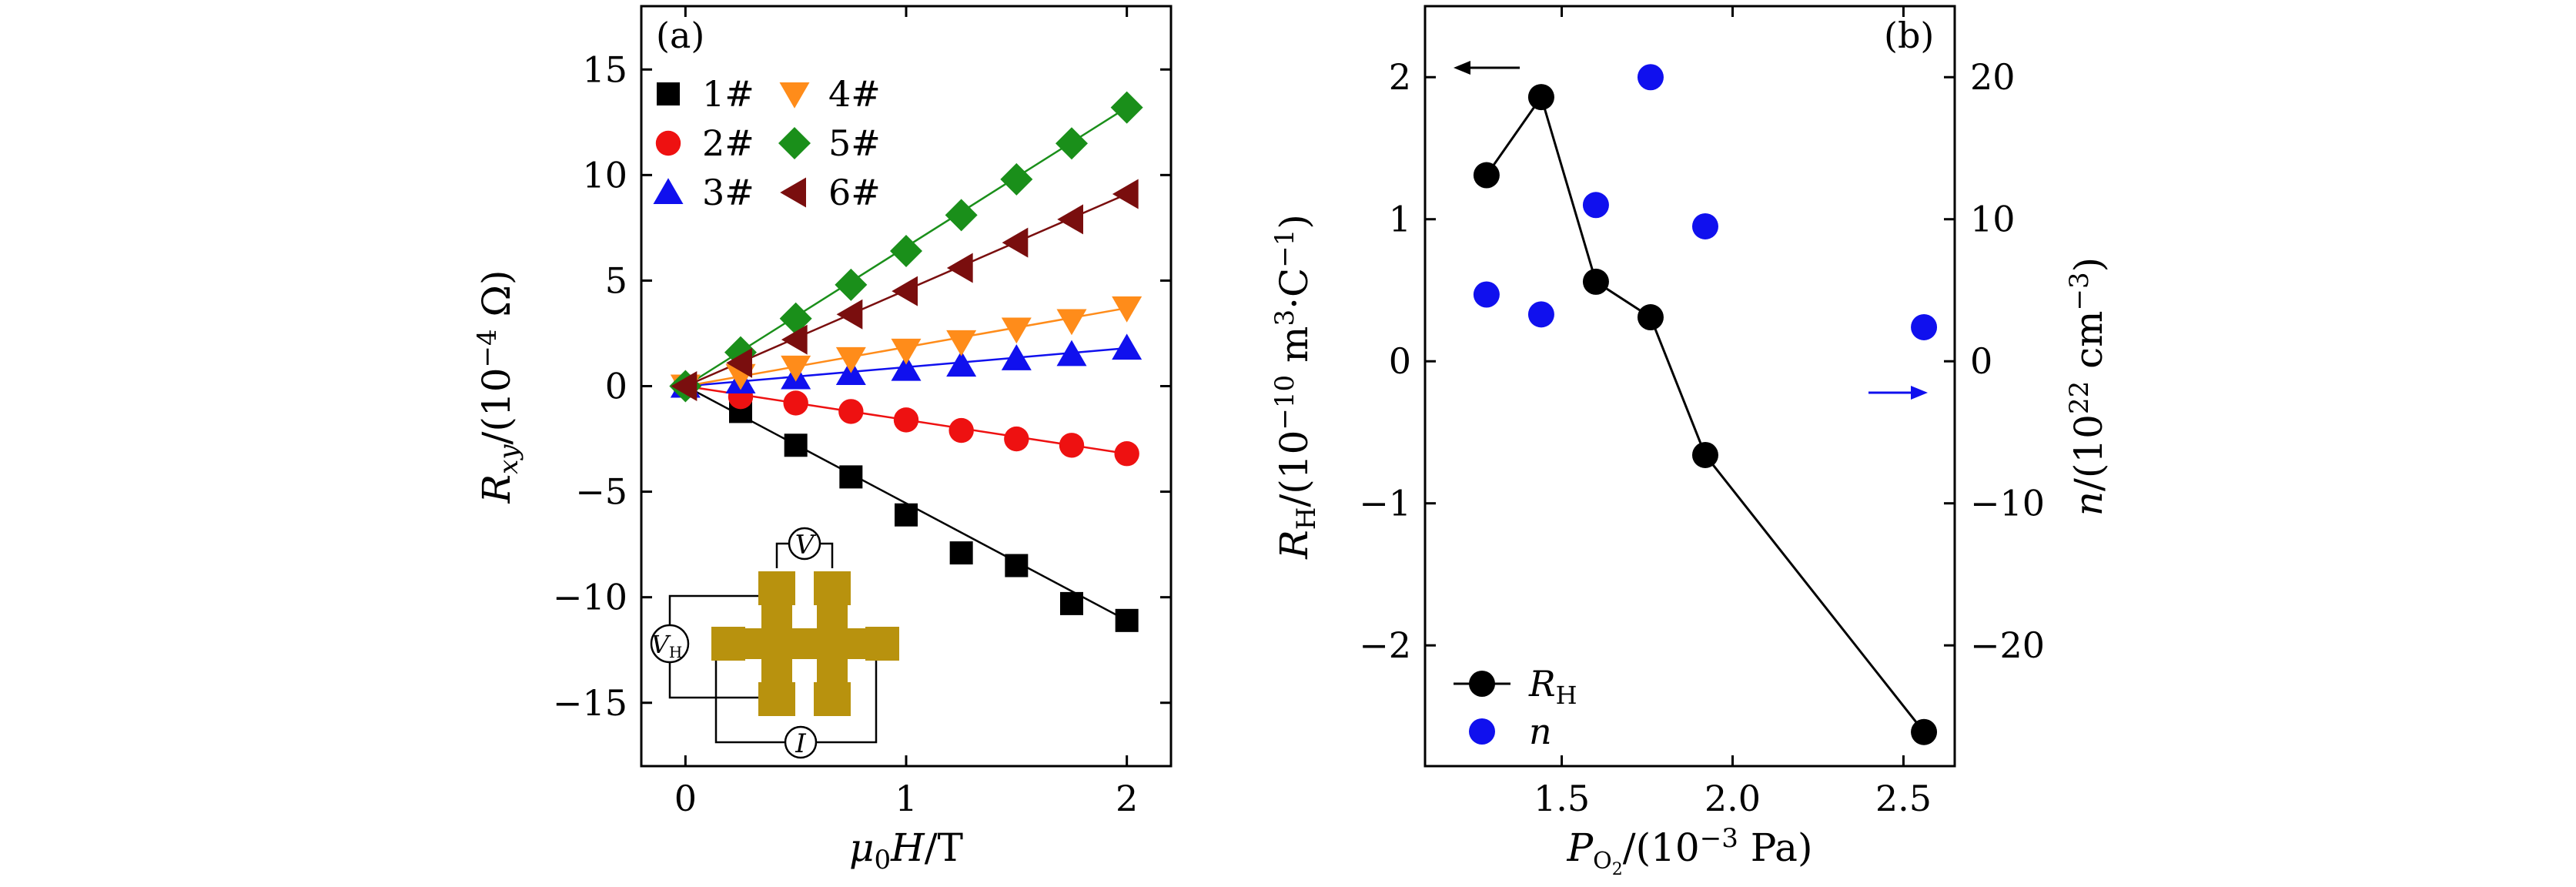  Describe the element at coordinates (1705, 413) in the screenshot. I see `rh-connecting-line` at that location.